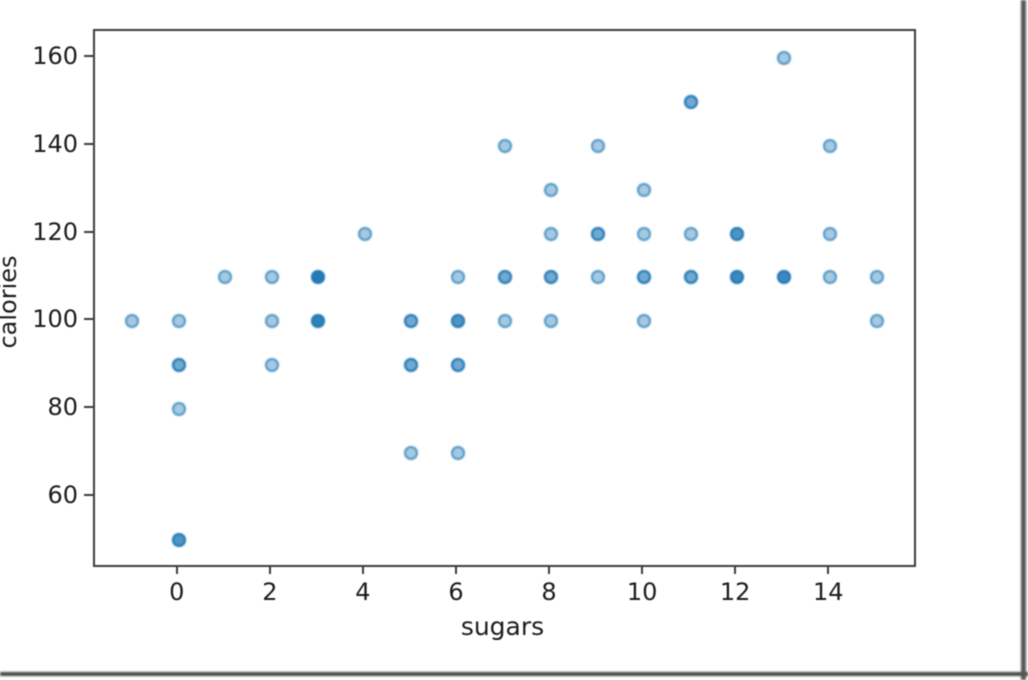 The width and height of the screenshot is (1028, 680). Describe the element at coordinates (62, 406) in the screenshot. I see `y-tick-label: 80` at that location.